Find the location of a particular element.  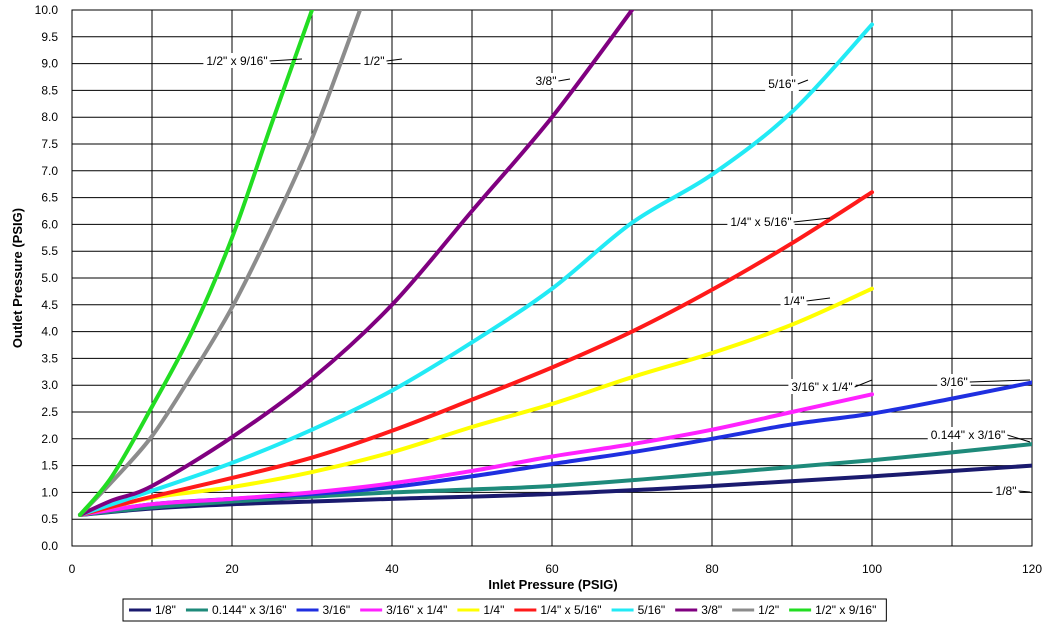

series-label: 3/16" x 1/4" is located at coordinates (821, 387).